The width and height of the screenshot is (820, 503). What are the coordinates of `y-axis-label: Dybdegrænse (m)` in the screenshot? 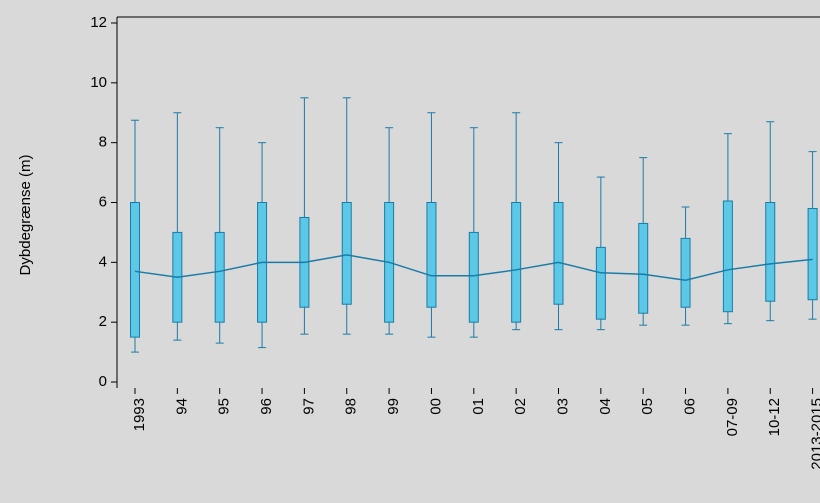 It's located at (25, 215).